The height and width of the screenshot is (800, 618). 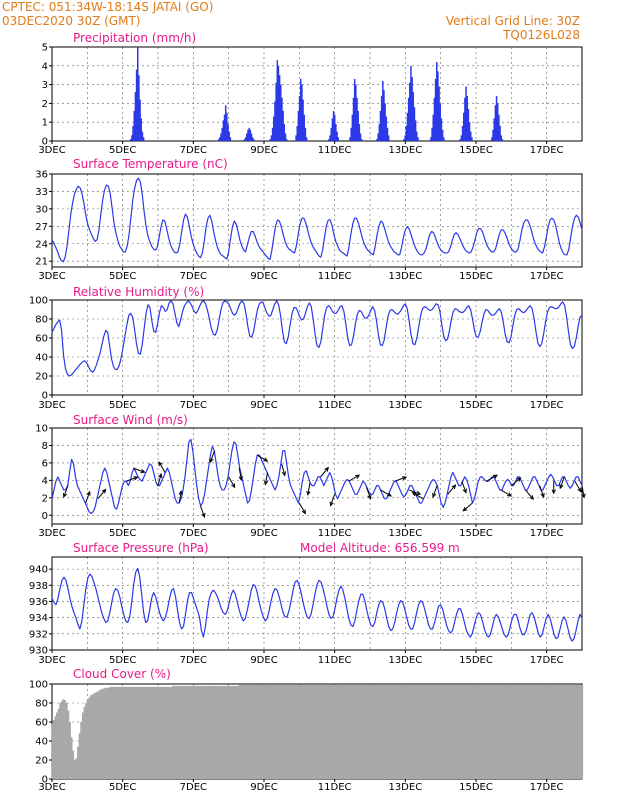 What do you see at coordinates (122, 405) in the screenshot?
I see `x-tick-label: 5DEC` at bounding box center [122, 405].